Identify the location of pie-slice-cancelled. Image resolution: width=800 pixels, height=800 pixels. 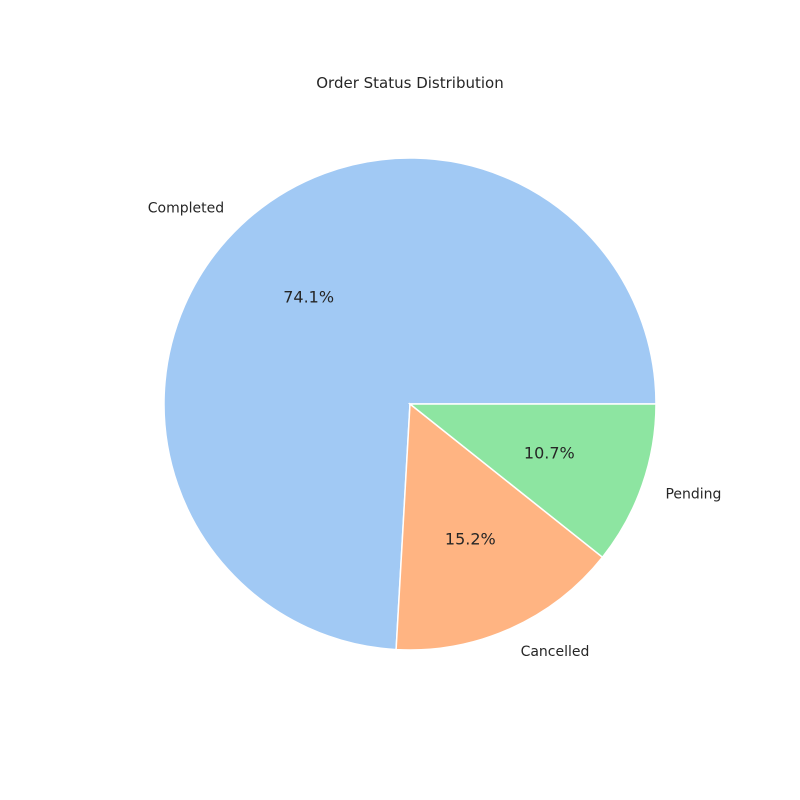
(499, 526).